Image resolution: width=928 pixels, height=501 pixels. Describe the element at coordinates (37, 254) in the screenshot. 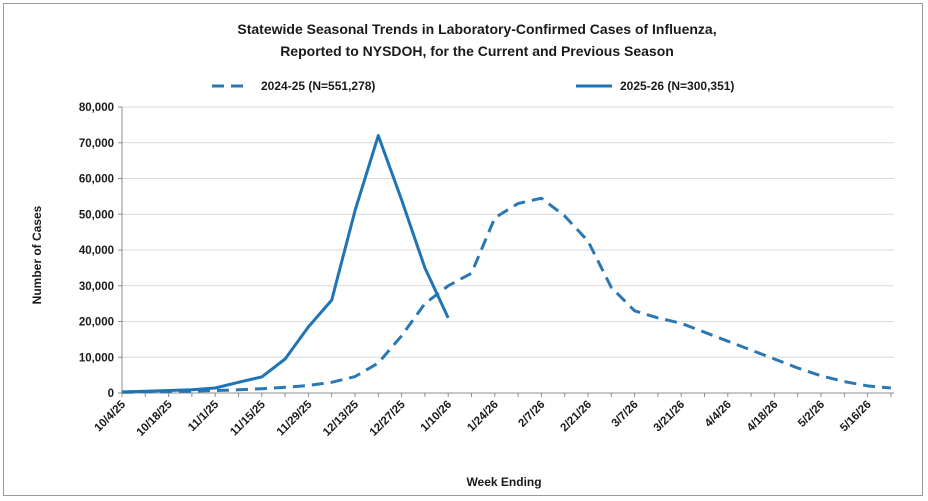

I see `y-axis-title: Number of Cases` at that location.